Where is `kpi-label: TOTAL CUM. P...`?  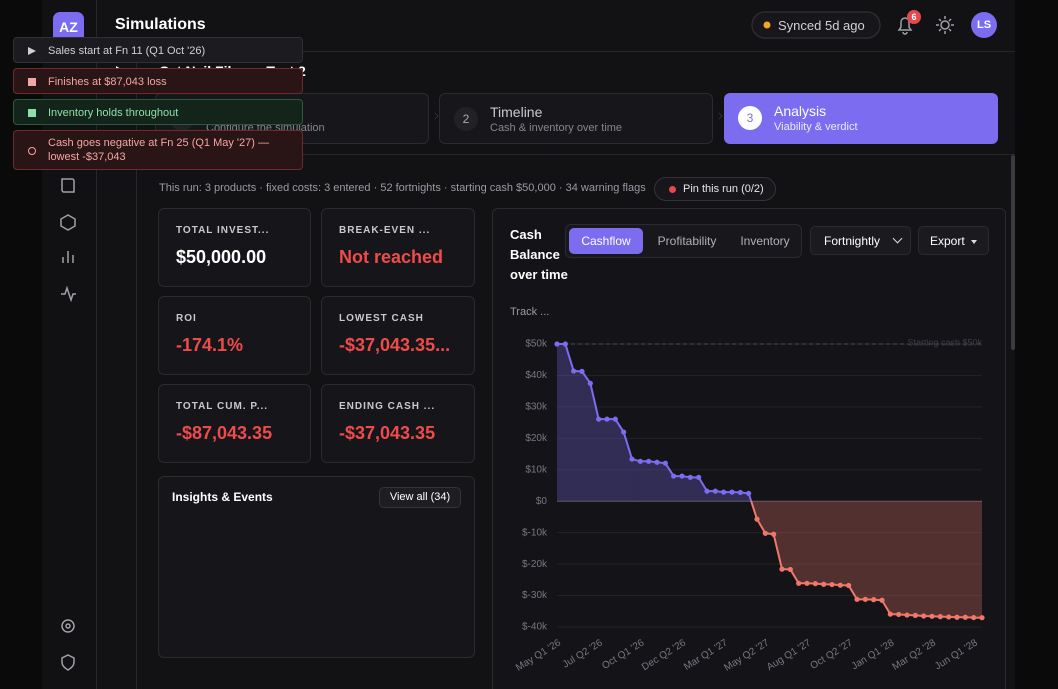 kpi-label: TOTAL CUM. P... is located at coordinates (222, 406).